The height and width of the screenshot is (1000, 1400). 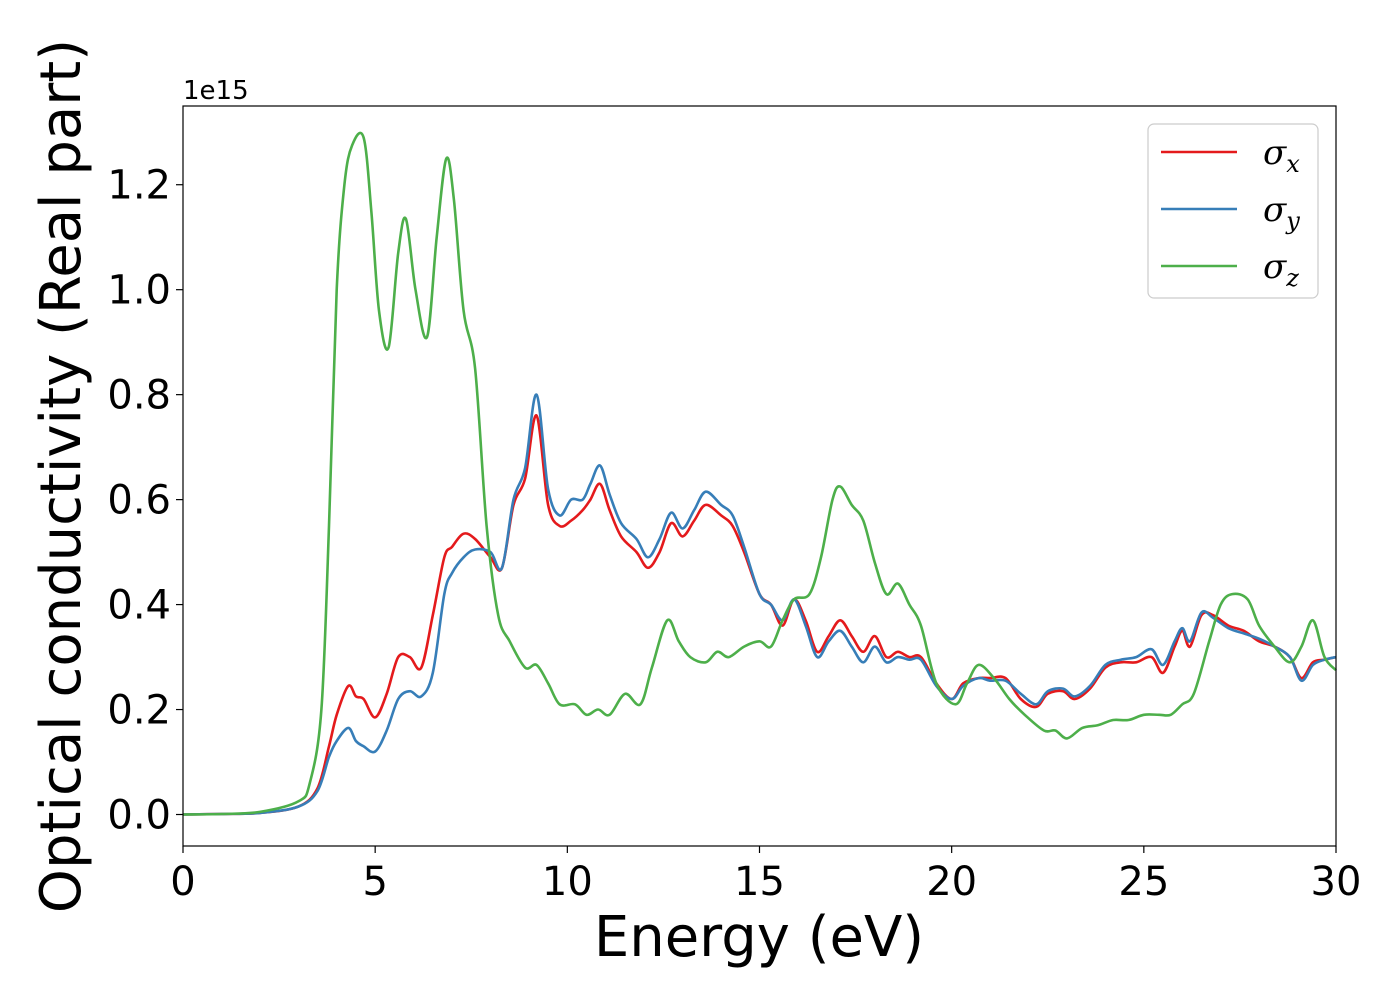 I want to click on legend-label-sigma-z: σz, so click(x=1281, y=269).